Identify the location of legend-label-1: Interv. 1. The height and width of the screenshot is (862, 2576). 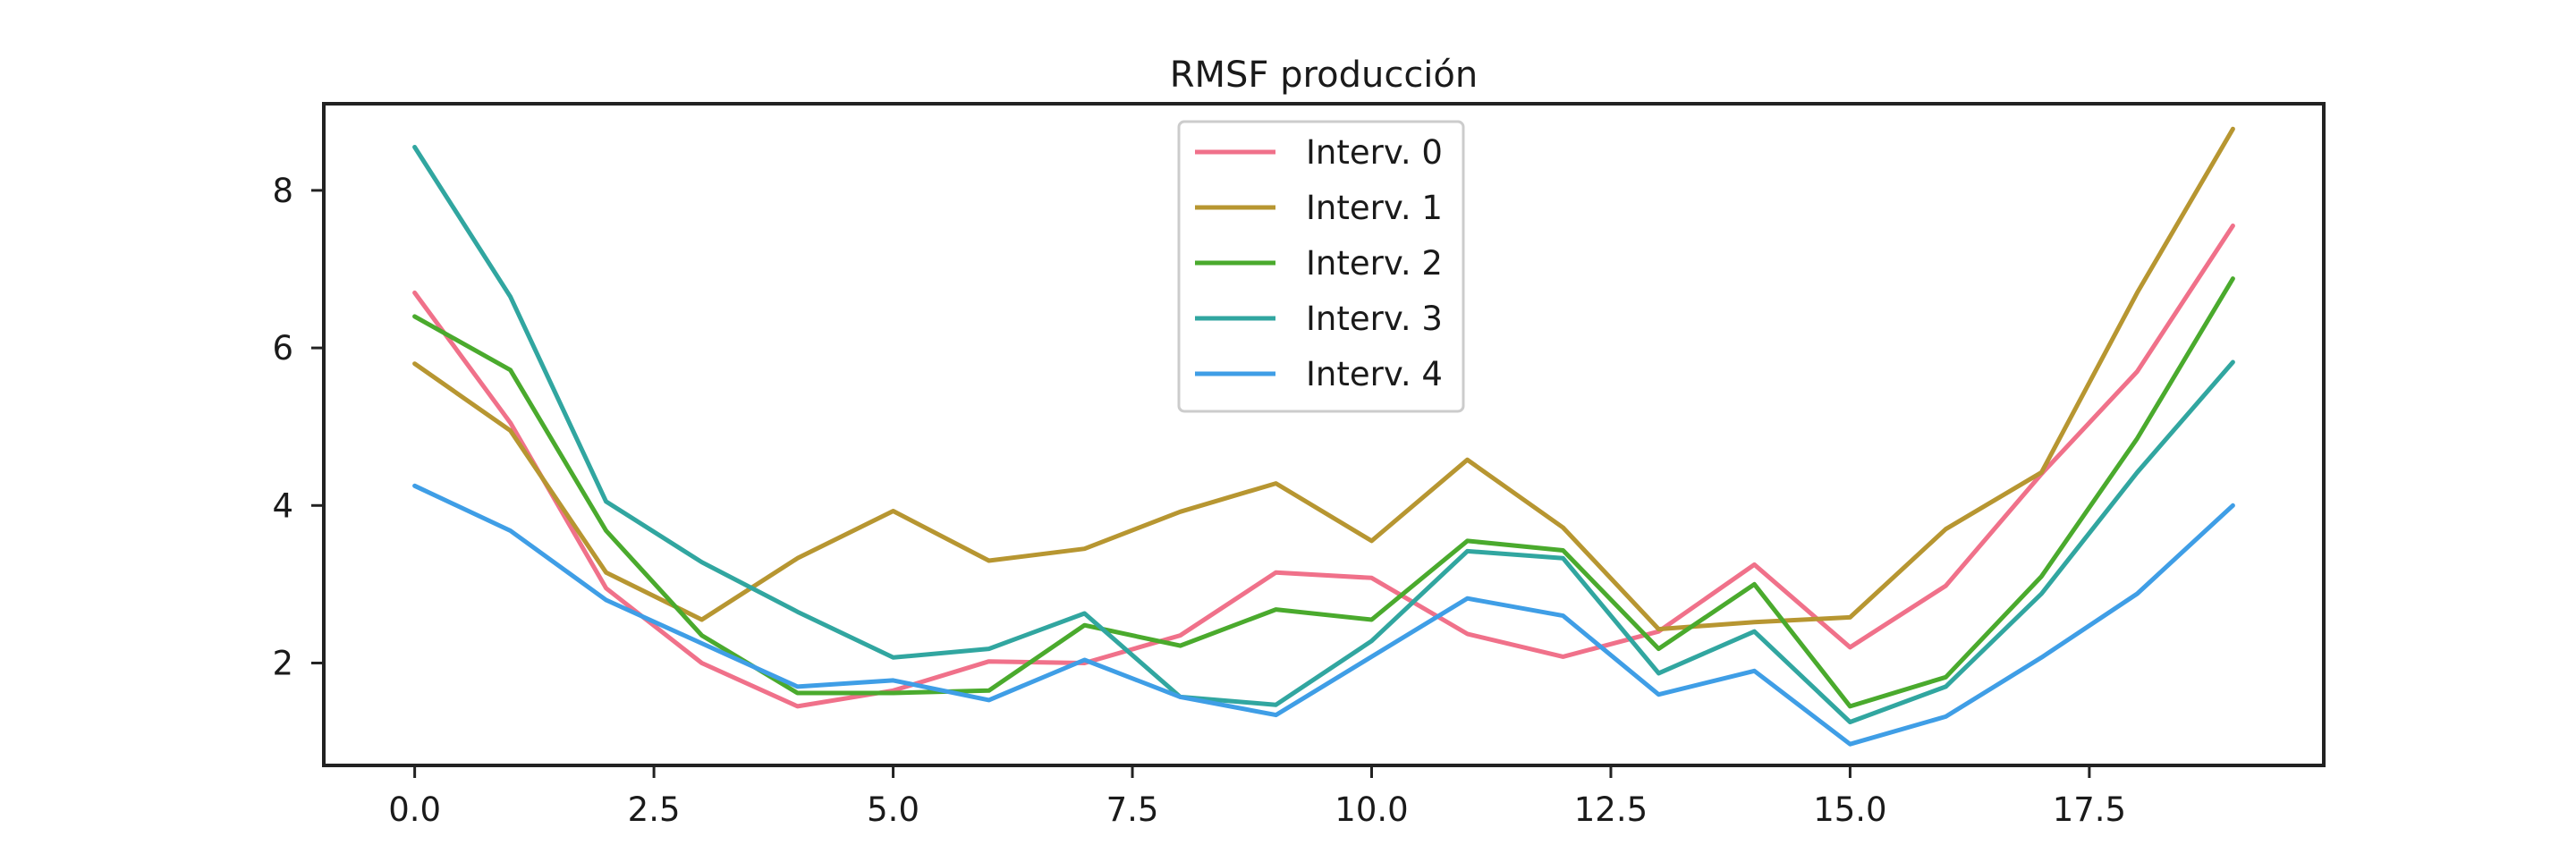
(1374, 208).